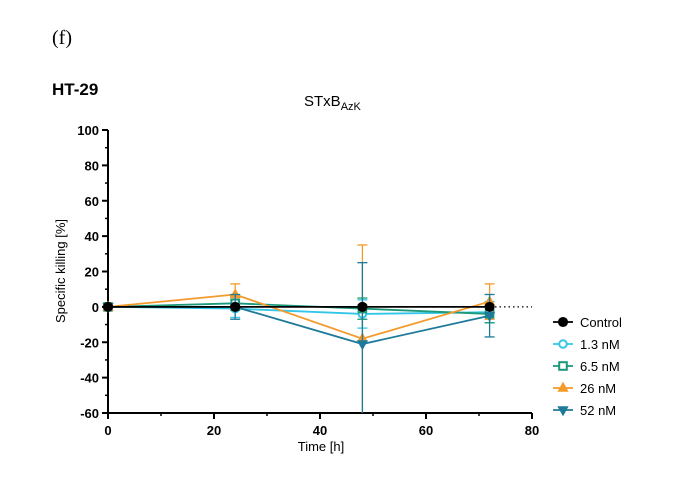 The height and width of the screenshot is (502, 678). I want to click on legend-item-1-3-nm: 1.3 nM, so click(586, 344).